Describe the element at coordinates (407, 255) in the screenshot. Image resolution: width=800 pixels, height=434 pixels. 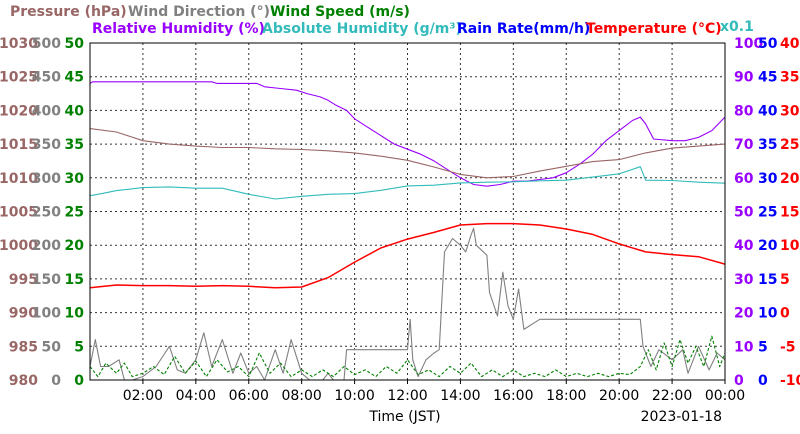
I see `series-line-temp` at that location.